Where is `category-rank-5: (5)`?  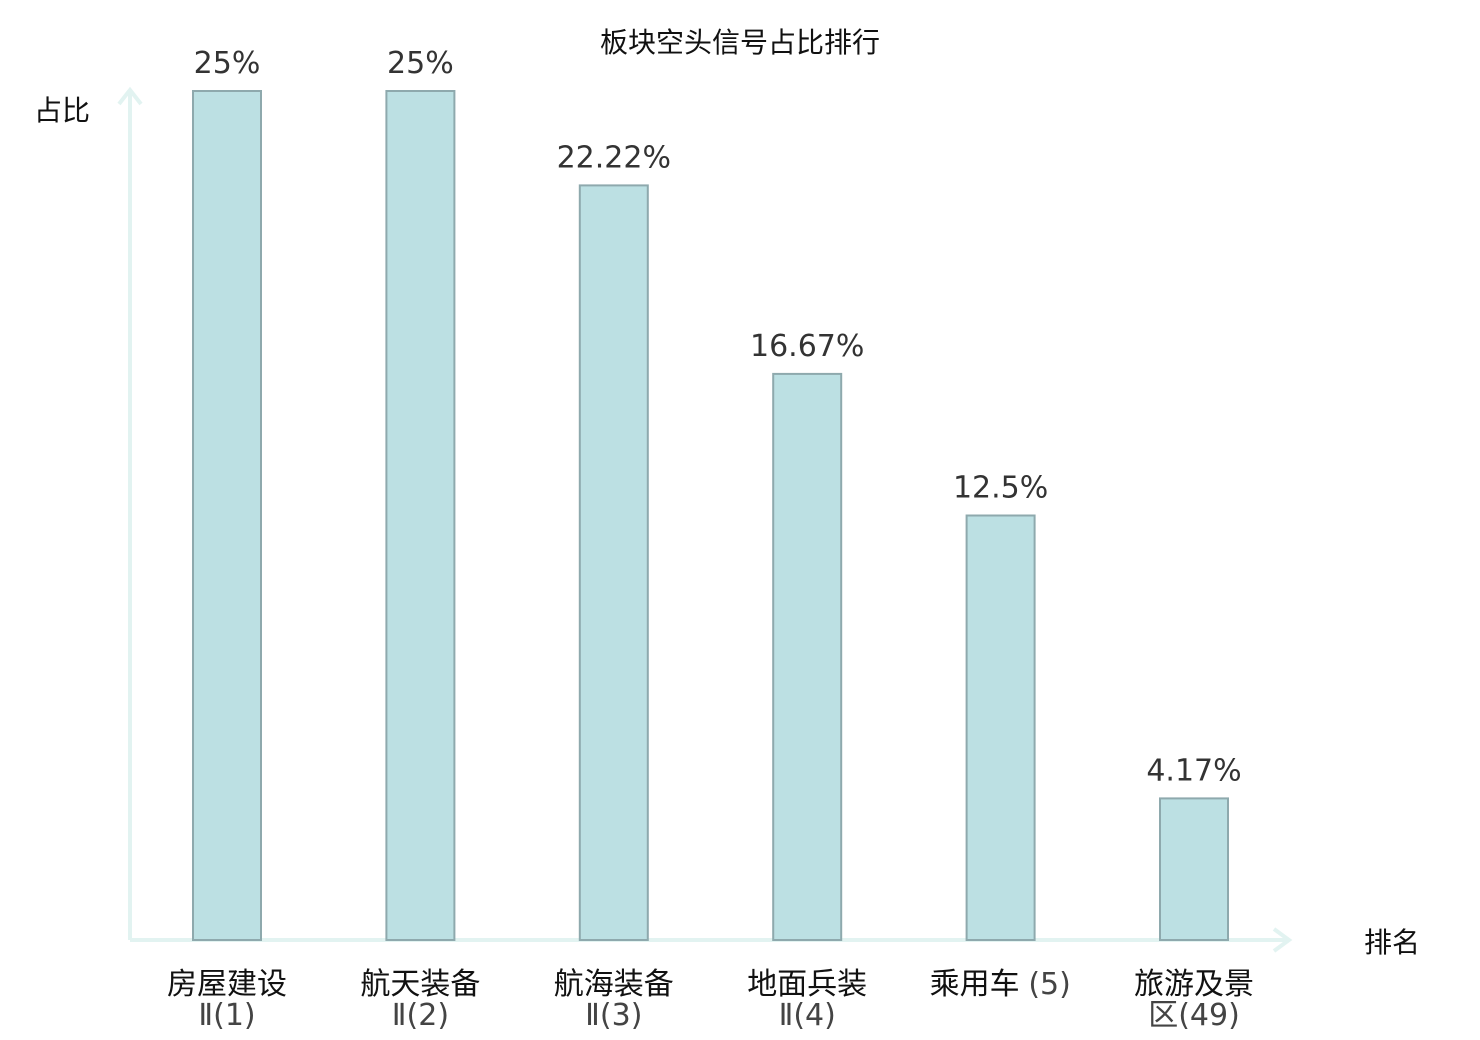 category-rank-5: (5) is located at coordinates (1049, 984).